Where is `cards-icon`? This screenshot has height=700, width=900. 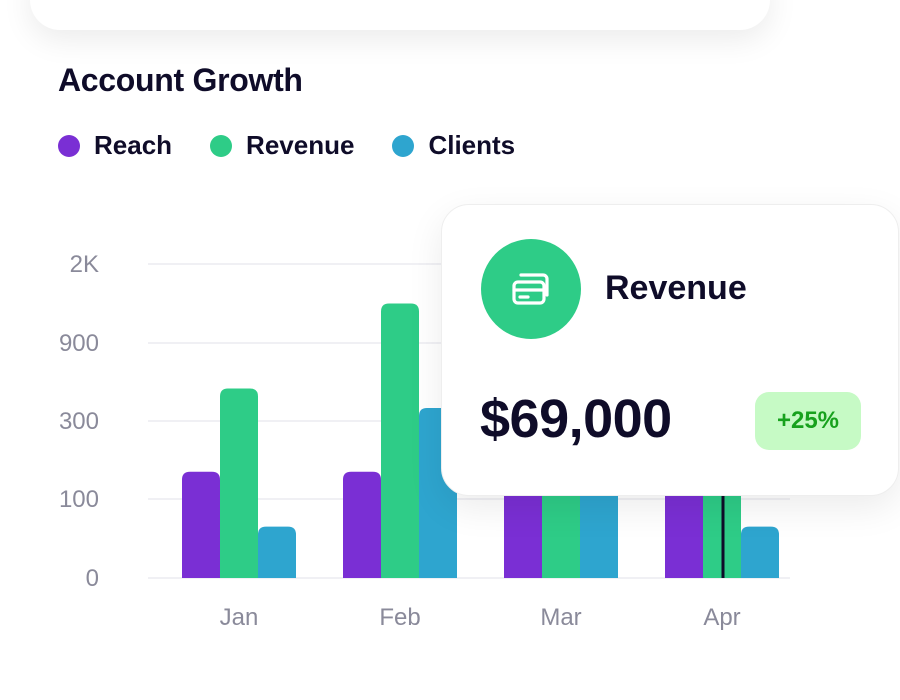
cards-icon is located at coordinates (531, 289).